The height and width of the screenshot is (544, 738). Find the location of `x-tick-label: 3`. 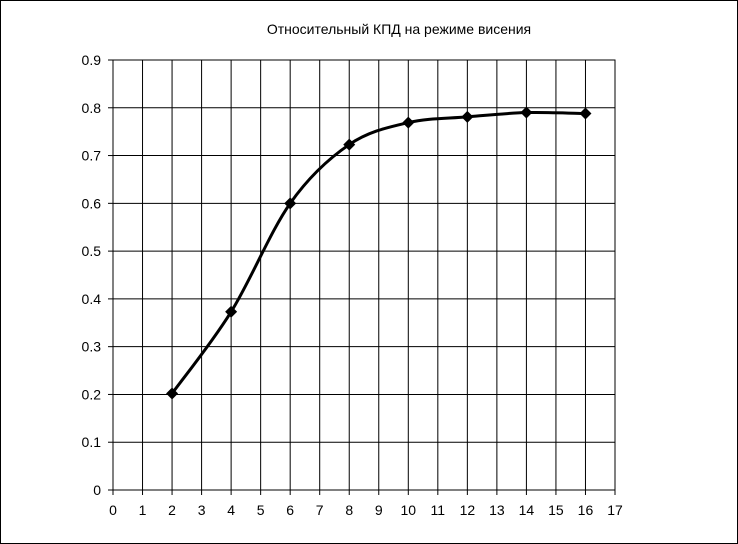

x-tick-label: 3 is located at coordinates (202, 510).